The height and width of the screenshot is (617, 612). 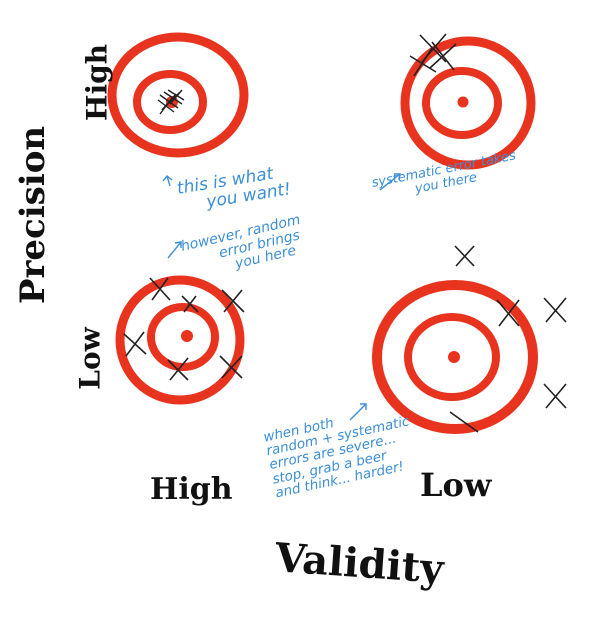 What do you see at coordinates (90, 358) in the screenshot?
I see `y-label-low: Low` at bounding box center [90, 358].